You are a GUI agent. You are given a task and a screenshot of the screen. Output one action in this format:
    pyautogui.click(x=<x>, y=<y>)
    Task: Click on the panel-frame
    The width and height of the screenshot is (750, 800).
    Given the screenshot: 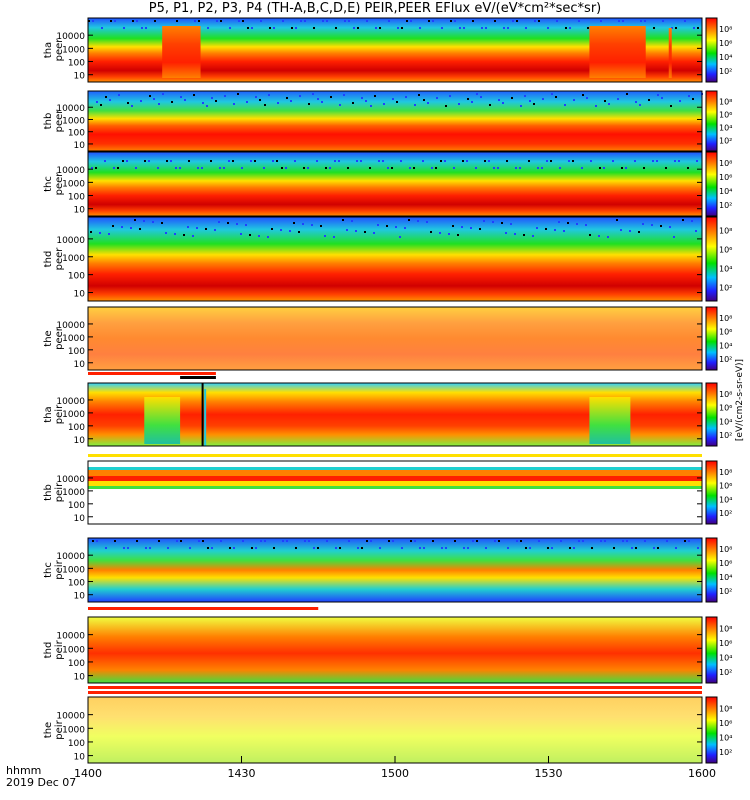 What is the action you would take?
    pyautogui.click(x=395, y=414)
    